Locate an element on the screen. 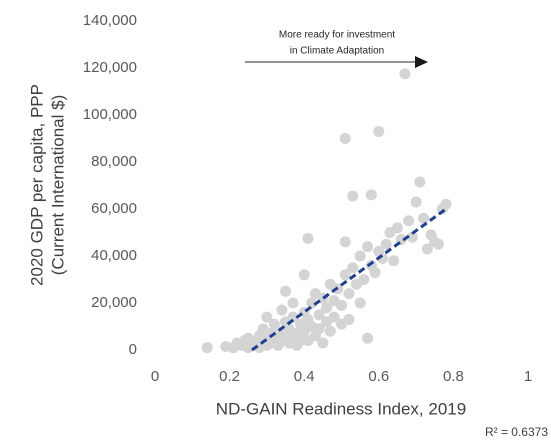  x-tick-label: 0.6 is located at coordinates (378, 376).